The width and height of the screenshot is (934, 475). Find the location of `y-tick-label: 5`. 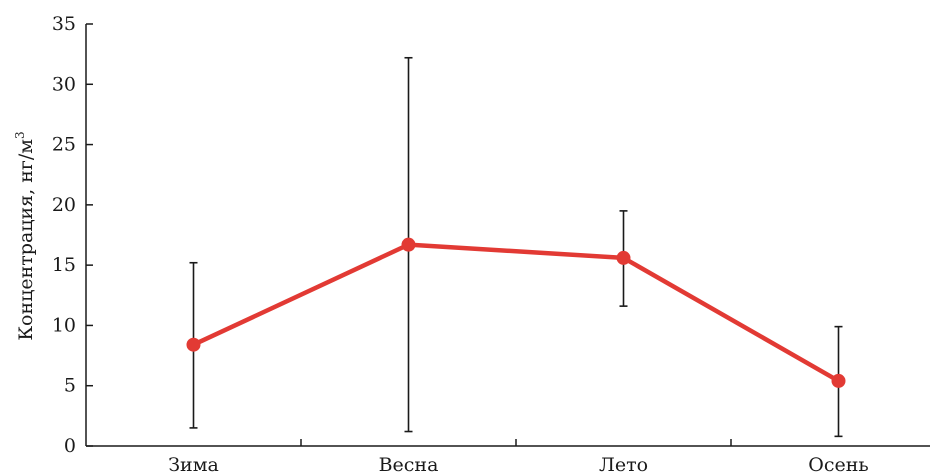

y-tick-label: 5 is located at coordinates (70, 386).